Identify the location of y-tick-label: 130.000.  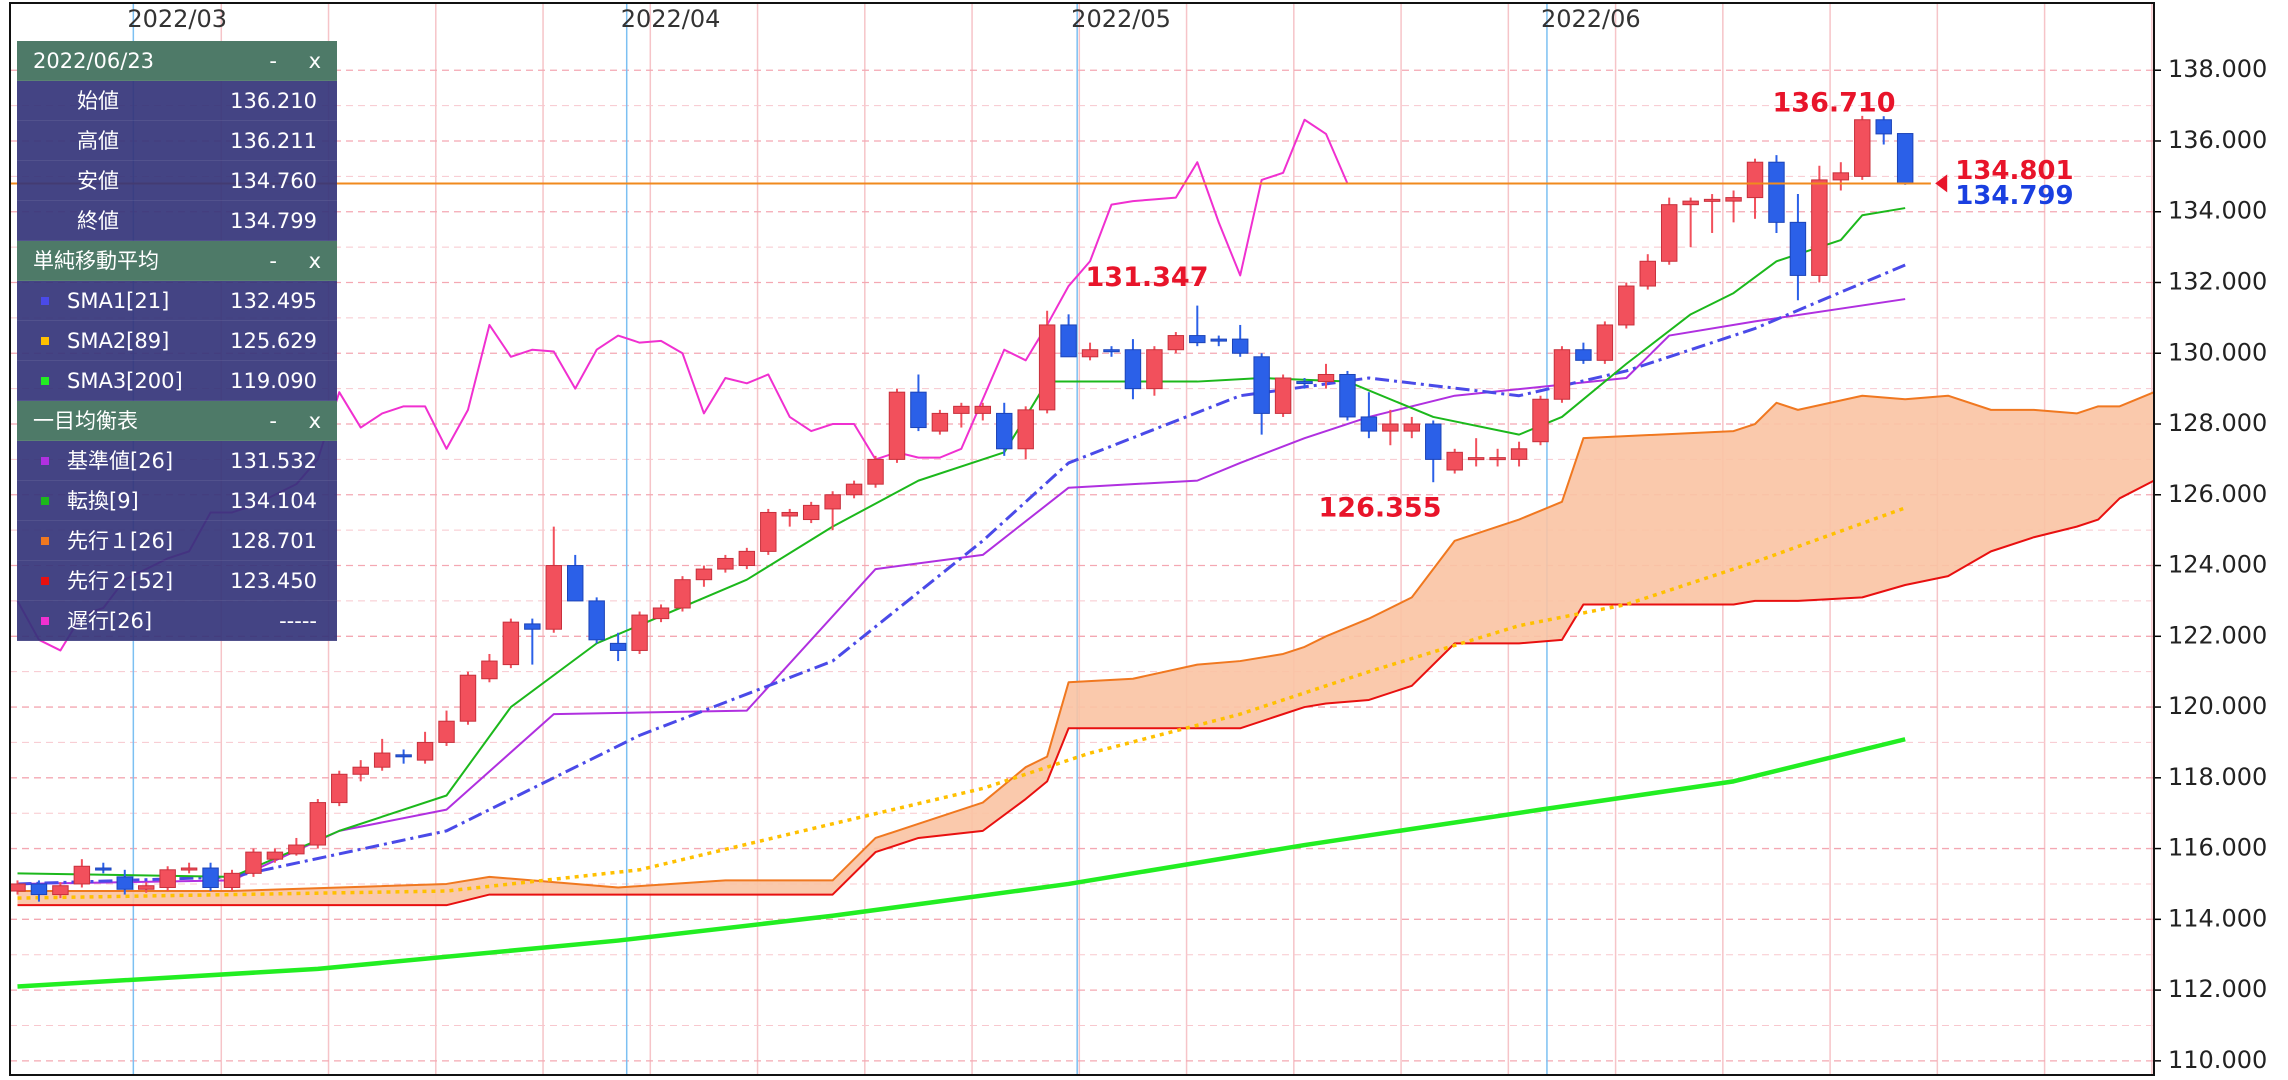
(2217, 352).